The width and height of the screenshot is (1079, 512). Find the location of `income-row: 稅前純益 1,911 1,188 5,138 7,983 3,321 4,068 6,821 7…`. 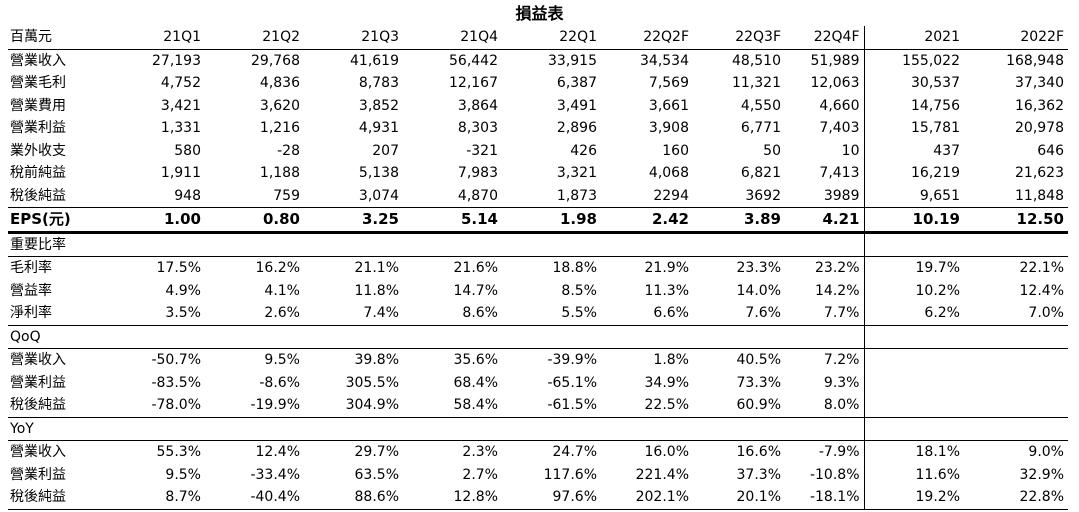

income-row: 稅前純益 1,911 1,188 5,138 7,983 3,321 4,068 6,821 7… is located at coordinates (538, 173).